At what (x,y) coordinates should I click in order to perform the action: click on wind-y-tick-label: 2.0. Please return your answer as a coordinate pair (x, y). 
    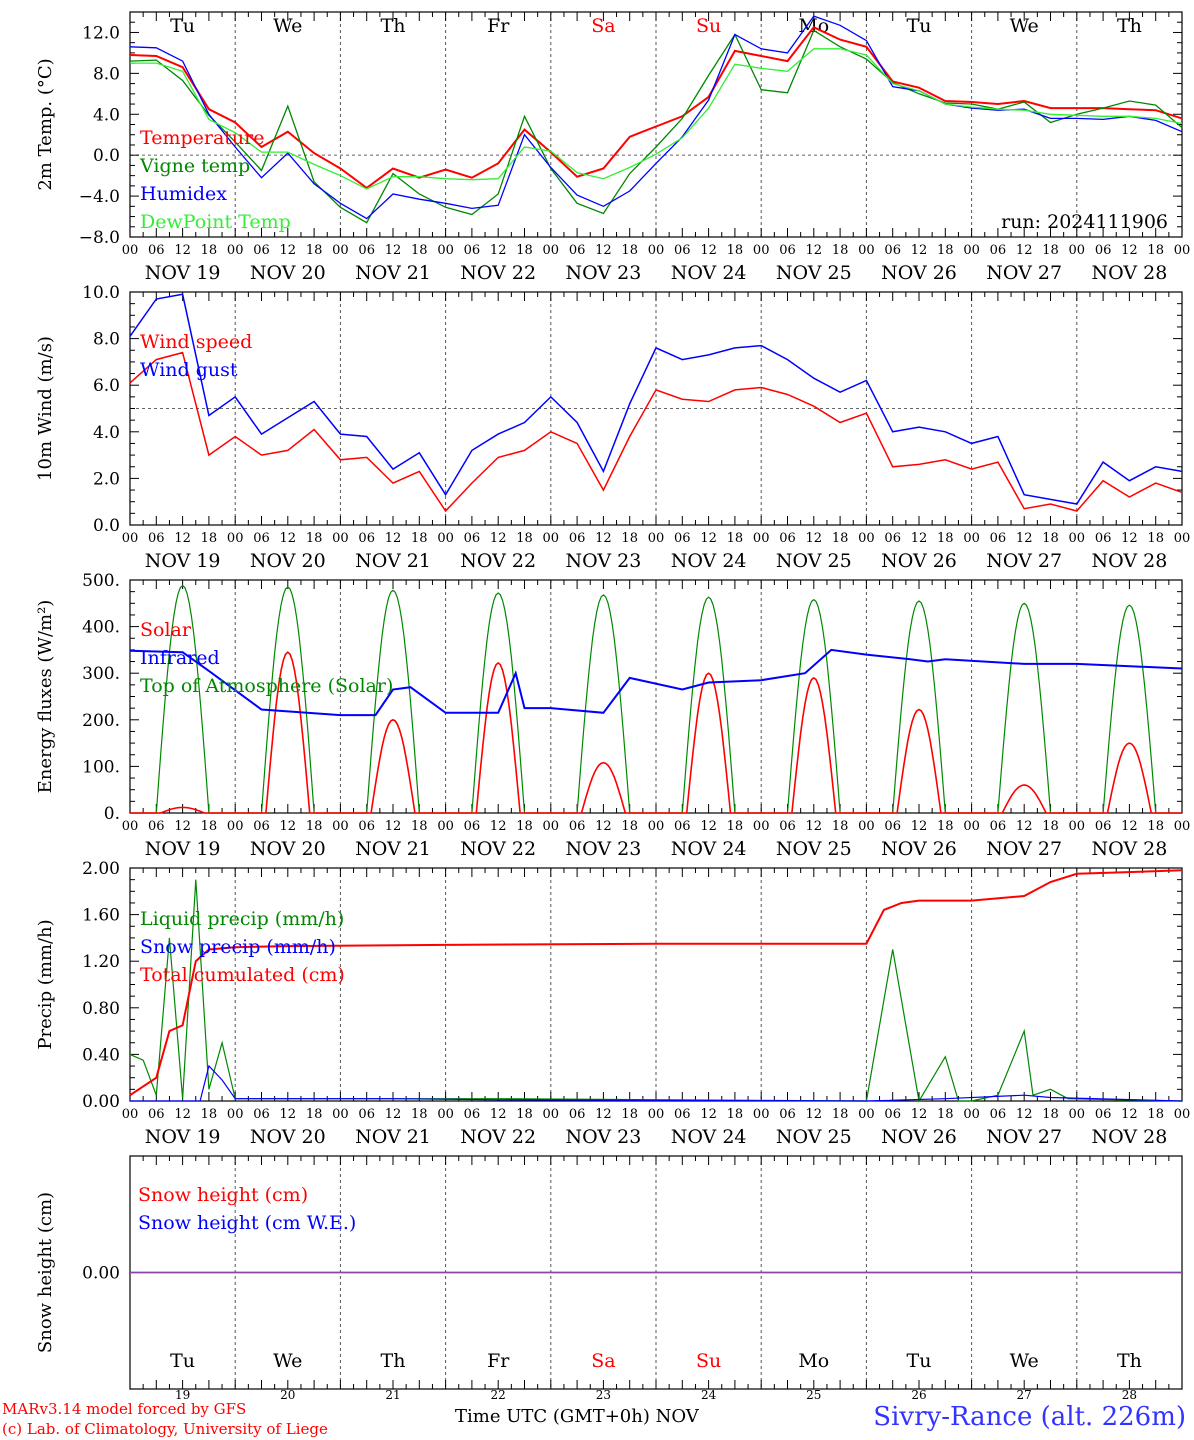
    Looking at the image, I should click on (106, 479).